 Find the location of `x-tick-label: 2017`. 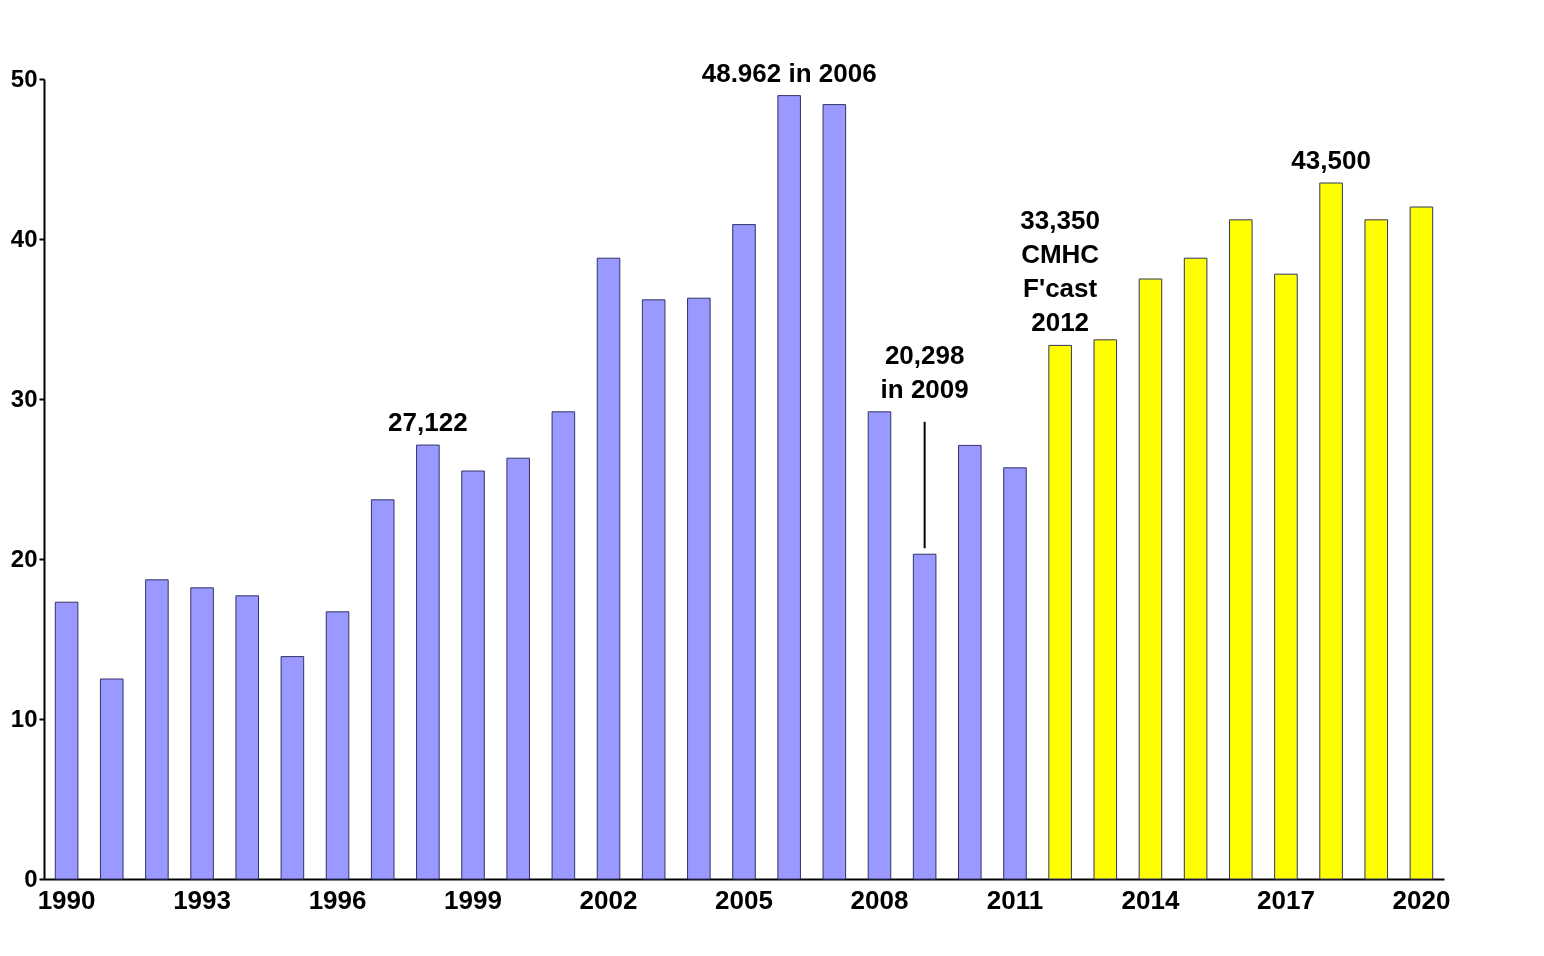

x-tick-label: 2017 is located at coordinates (1286, 899).